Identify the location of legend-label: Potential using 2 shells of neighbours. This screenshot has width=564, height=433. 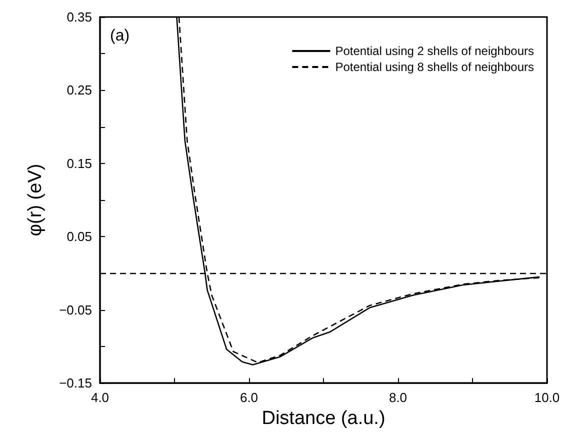
(434, 51).